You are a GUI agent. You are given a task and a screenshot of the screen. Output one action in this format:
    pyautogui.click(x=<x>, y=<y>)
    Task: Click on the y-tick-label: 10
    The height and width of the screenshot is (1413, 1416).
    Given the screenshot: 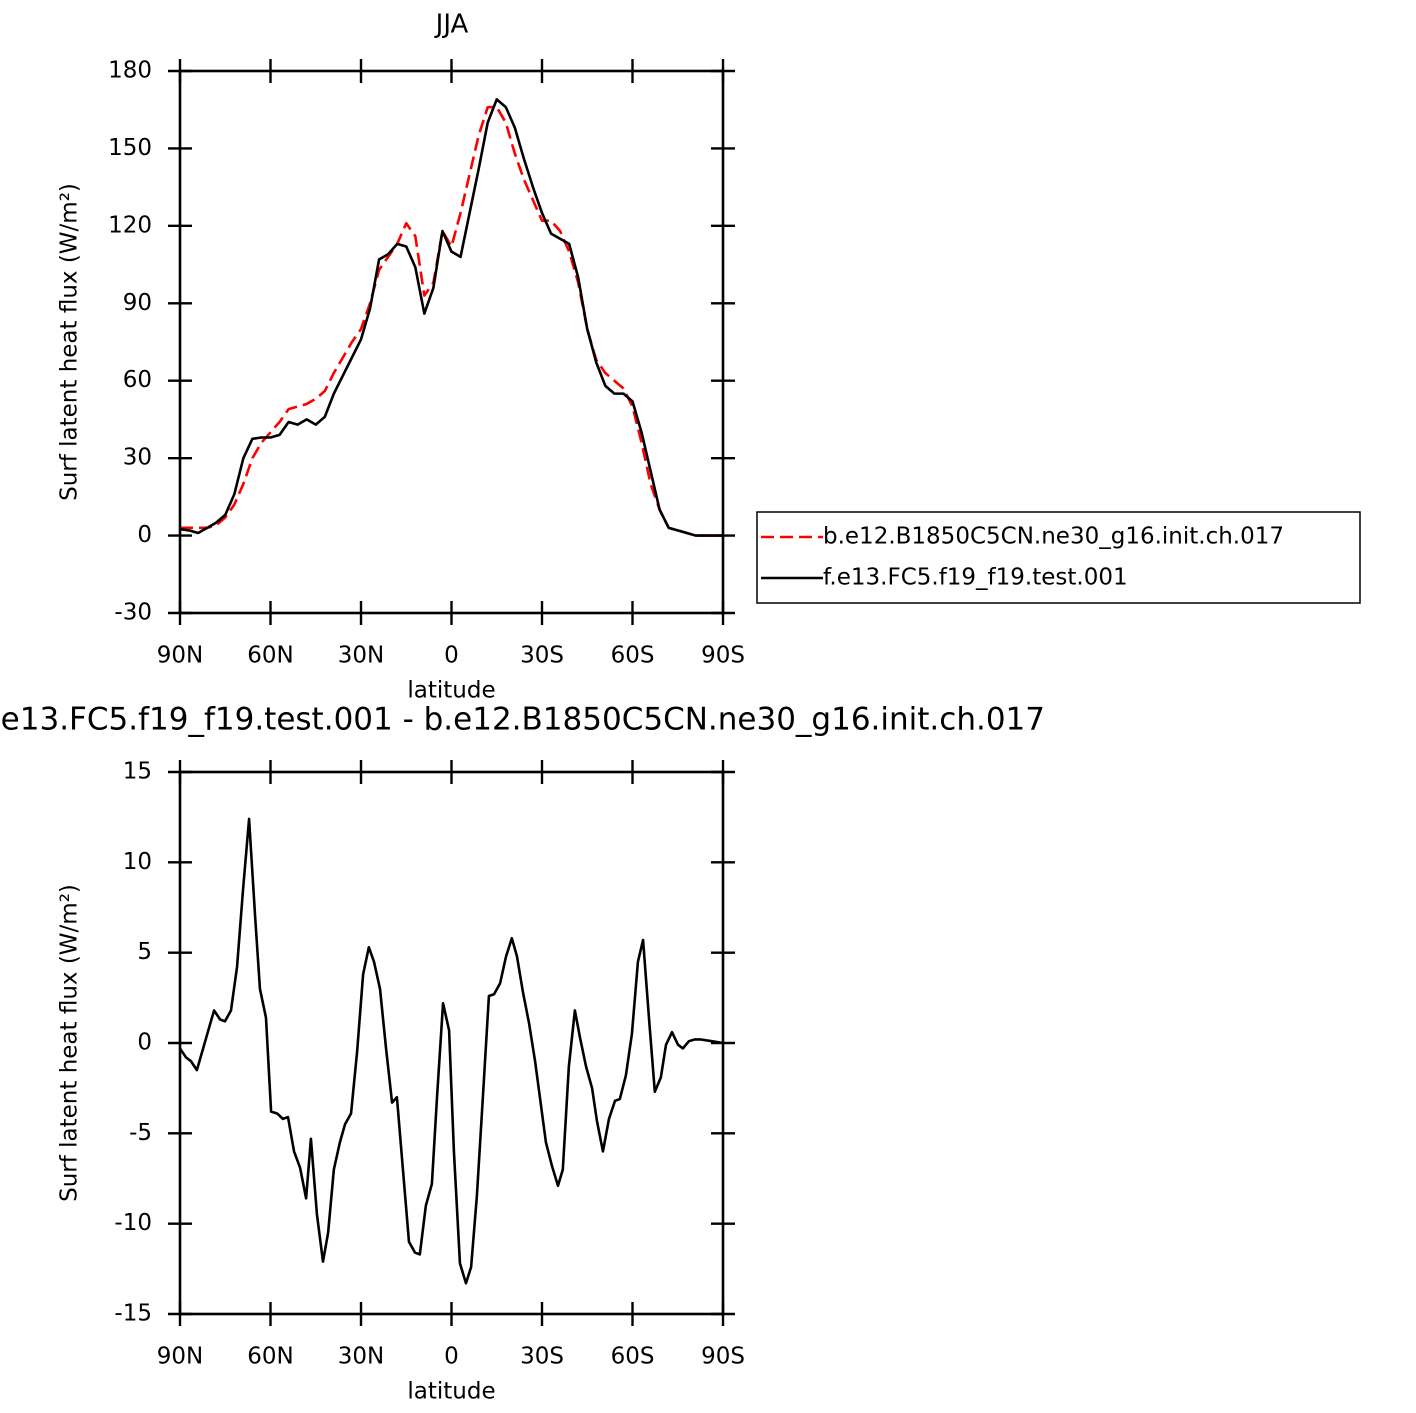 What is the action you would take?
    pyautogui.click(x=137, y=862)
    